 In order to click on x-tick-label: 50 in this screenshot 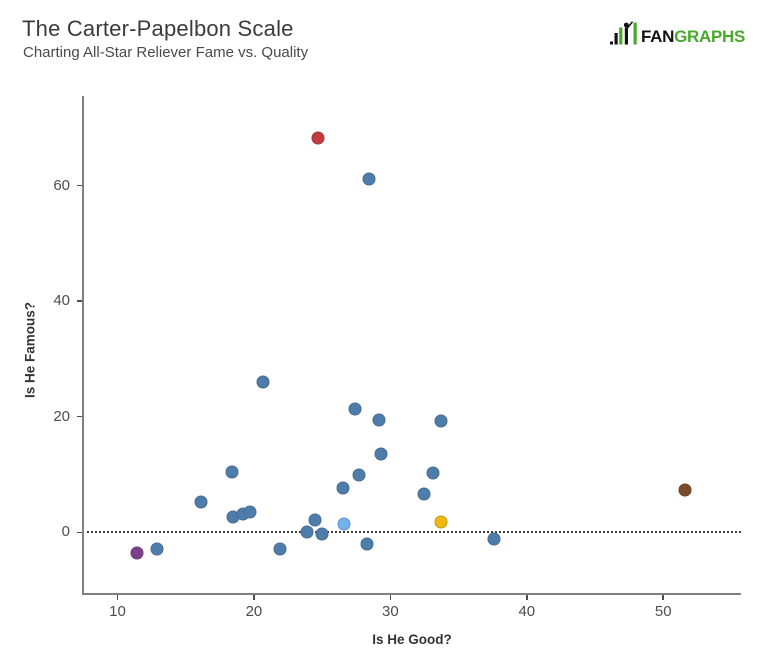, I will do `click(663, 611)`.